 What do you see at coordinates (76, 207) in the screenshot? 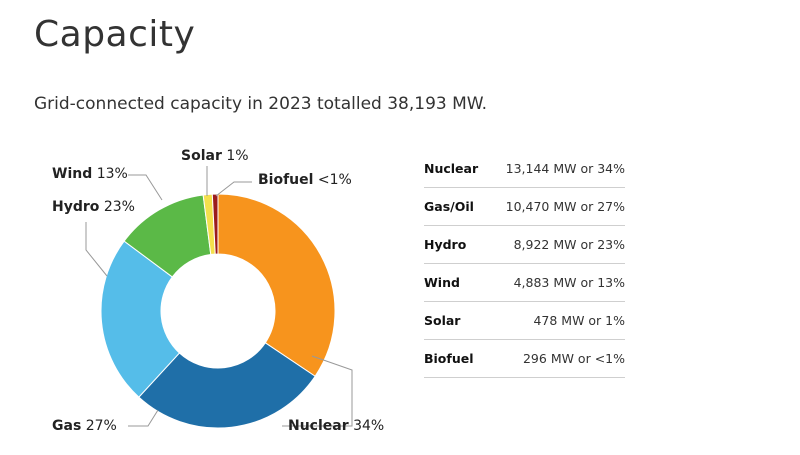
I see `label-hydro-name: Hydro` at bounding box center [76, 207].